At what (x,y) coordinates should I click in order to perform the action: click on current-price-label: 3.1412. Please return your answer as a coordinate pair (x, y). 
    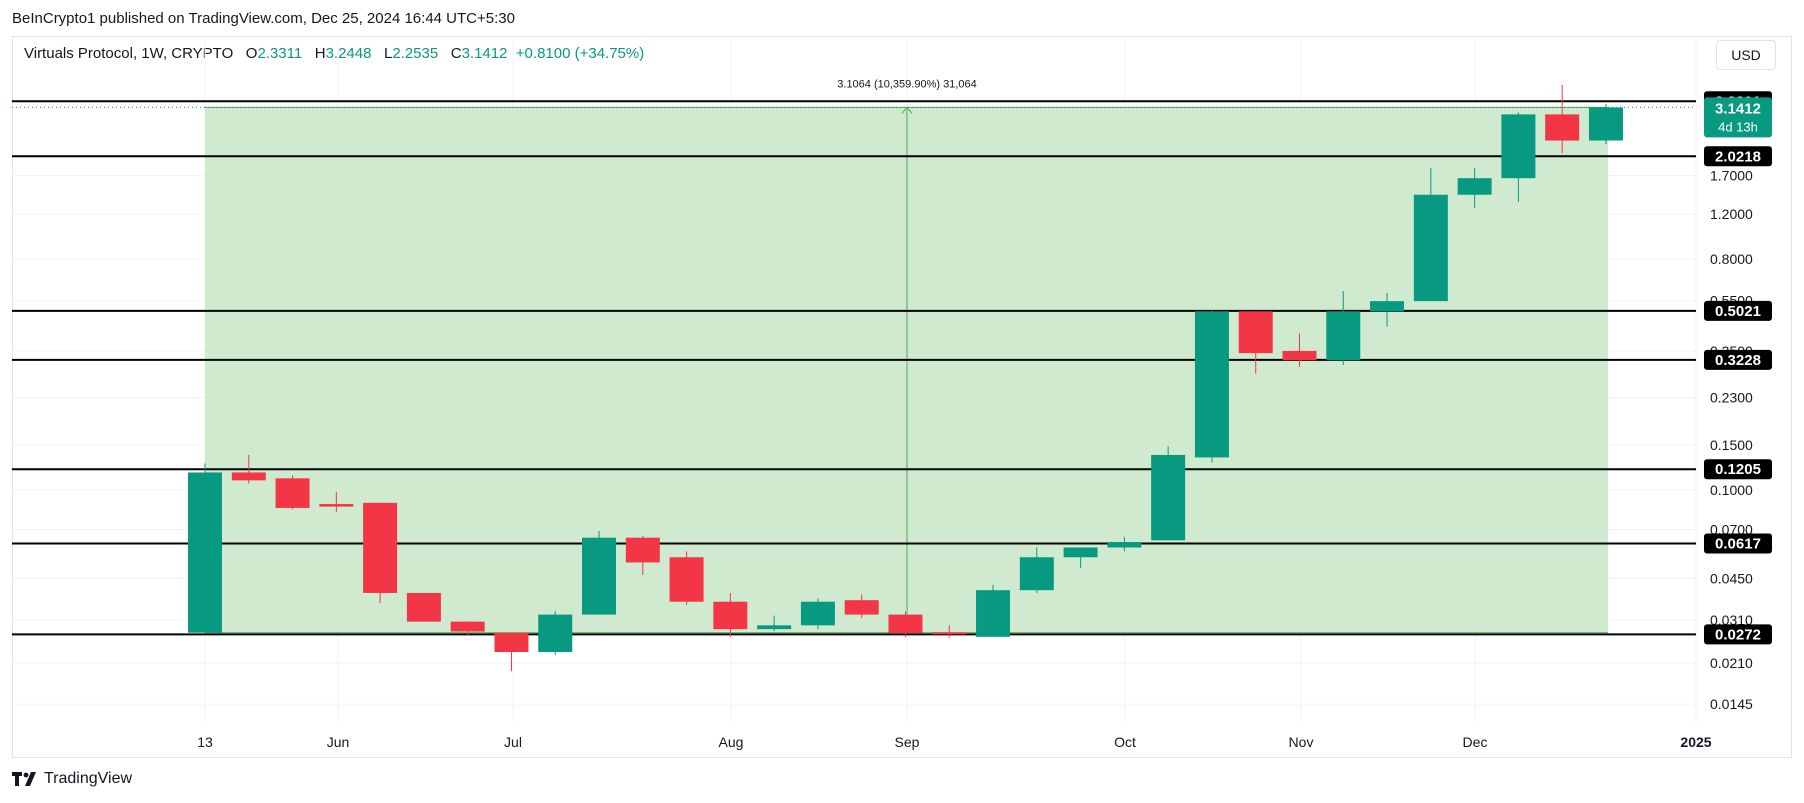
    Looking at the image, I should click on (1738, 108).